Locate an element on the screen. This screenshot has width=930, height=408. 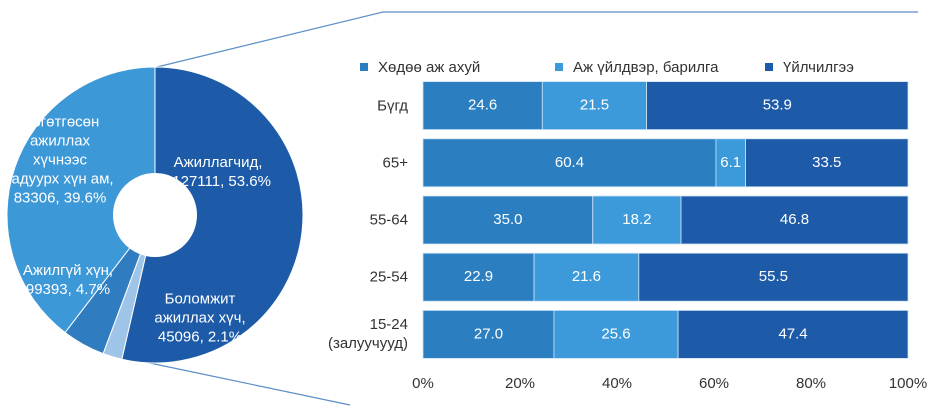
slice-label: Ажилгүй хүн, 99393, 4.7% is located at coordinates (68, 280).